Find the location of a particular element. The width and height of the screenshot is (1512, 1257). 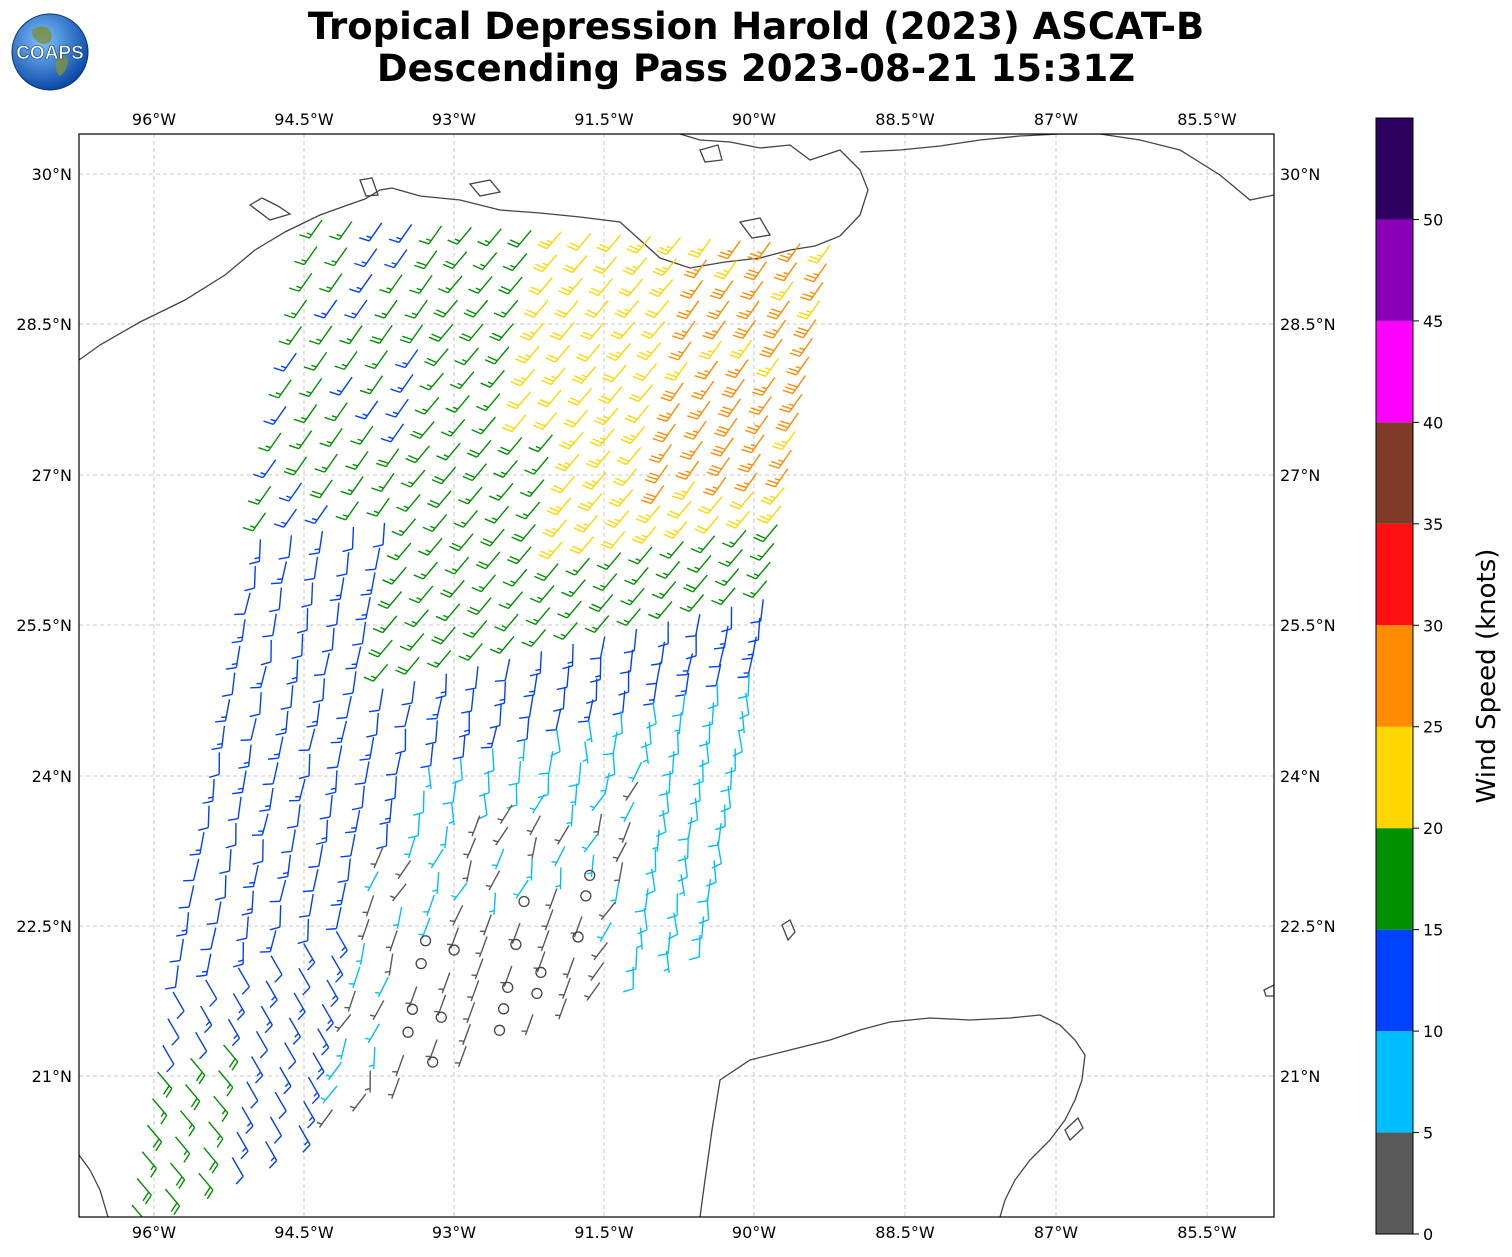

lat-tick-label-right: 24°N is located at coordinates (1300, 776).